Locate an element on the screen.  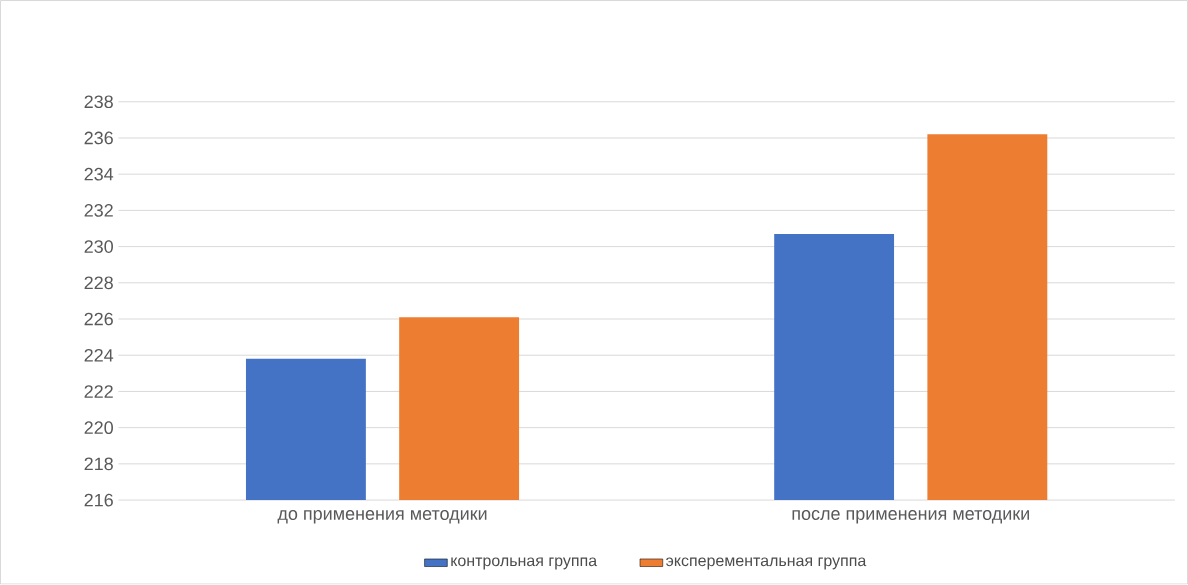
y-tick-label: 222 is located at coordinates (98, 391).